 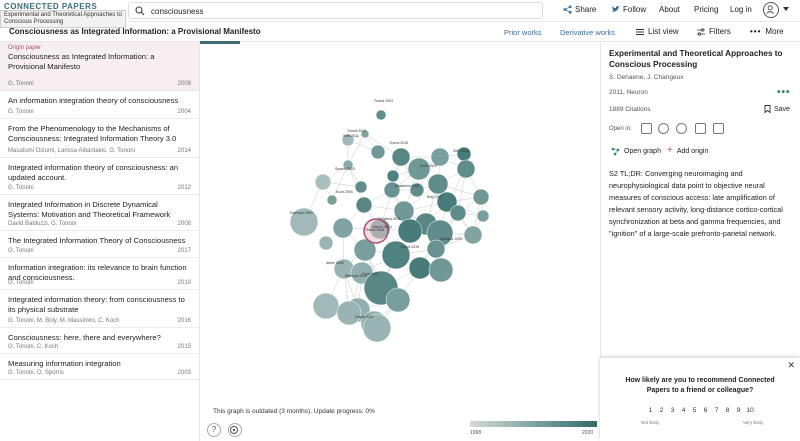 I want to click on survey-option: 8, so click(x=727, y=410).